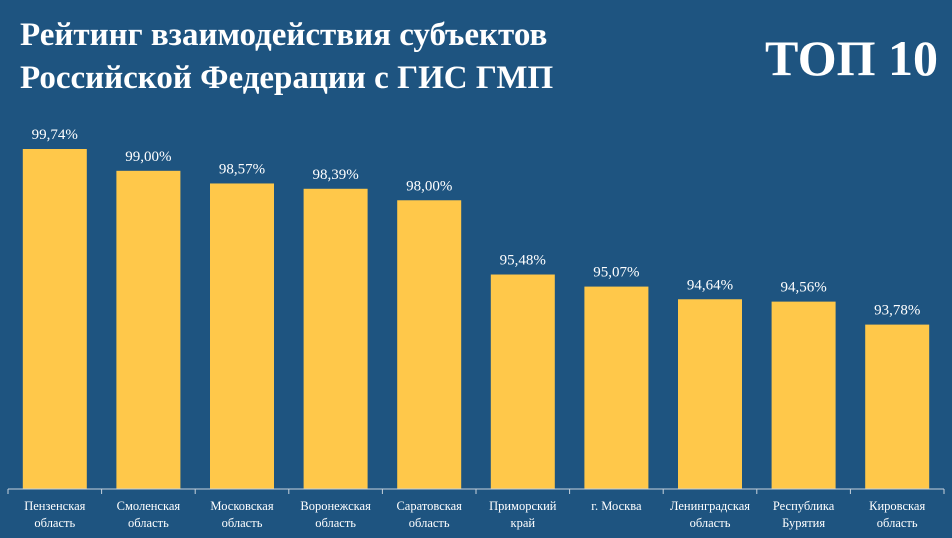 This screenshot has width=952, height=538. Describe the element at coordinates (287, 78) in the screenshot. I see `title-line-2: Российской Федерации с ГИС ГМП` at that location.